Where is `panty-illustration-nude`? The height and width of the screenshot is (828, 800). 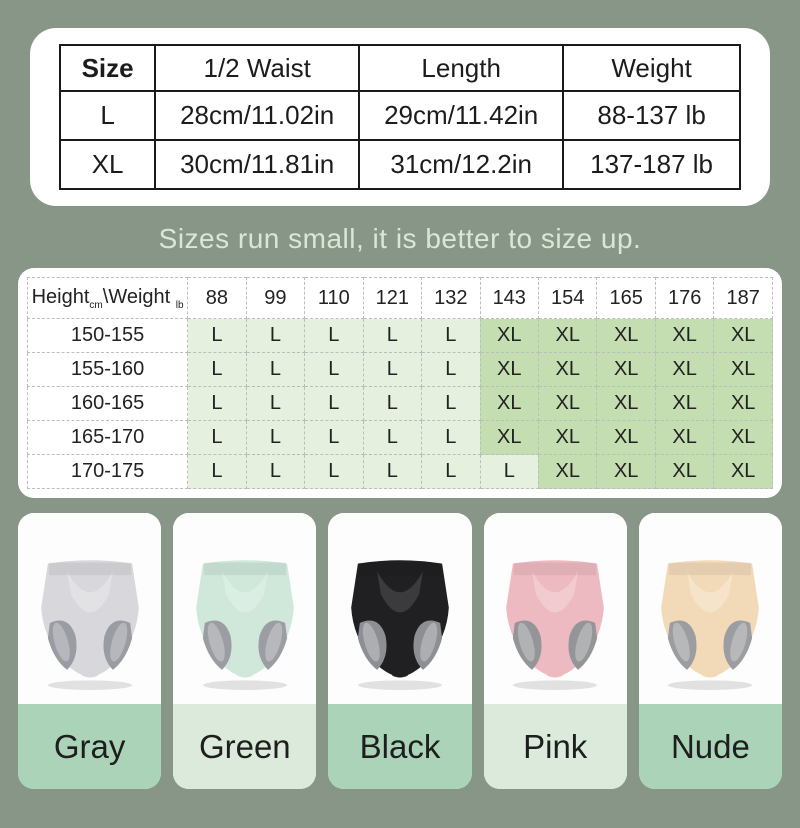 panty-illustration-nude is located at coordinates (710, 625).